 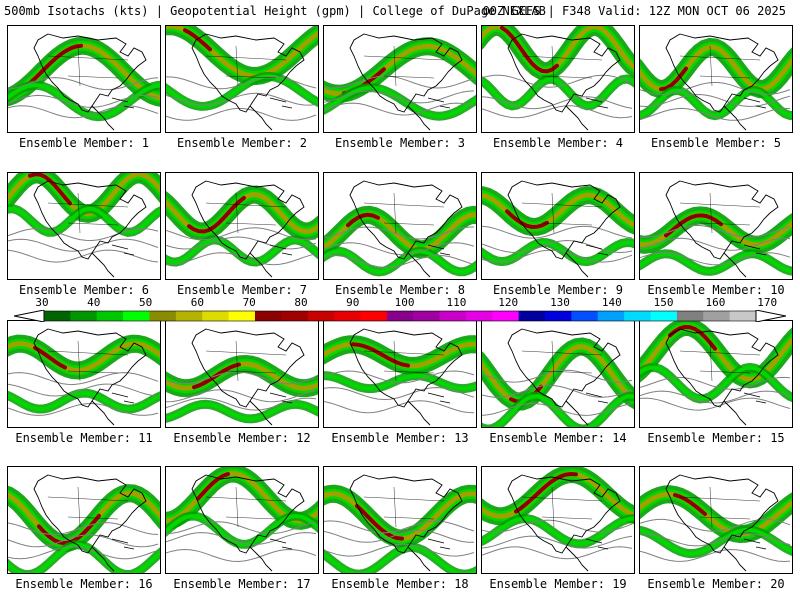 I want to click on colorbar-tick-label: 110, so click(x=456, y=302).